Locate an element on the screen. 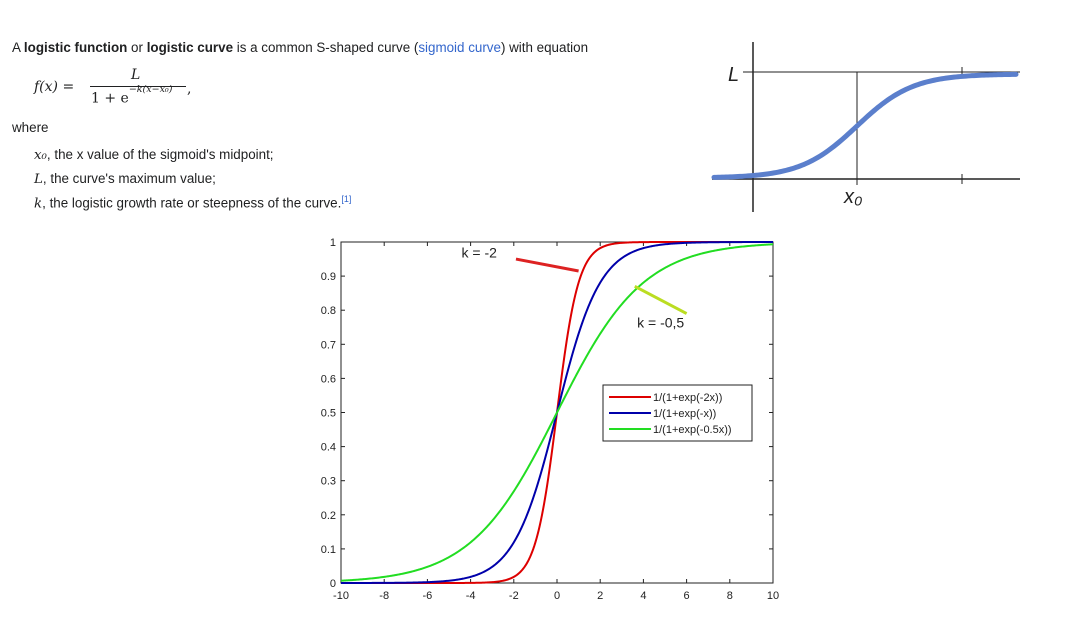 The width and height of the screenshot is (1069, 623). y-tick-label: 0.4 is located at coordinates (328, 448).